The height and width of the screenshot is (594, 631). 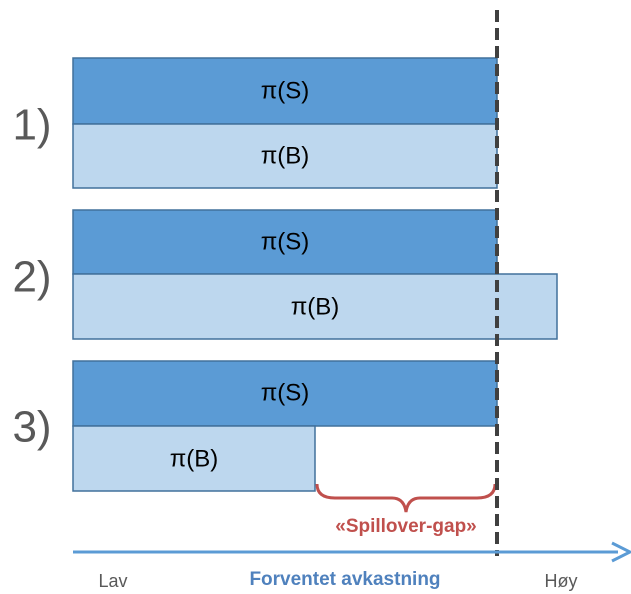 What do you see at coordinates (31, 427) in the screenshot?
I see `row-label: 3)` at bounding box center [31, 427].